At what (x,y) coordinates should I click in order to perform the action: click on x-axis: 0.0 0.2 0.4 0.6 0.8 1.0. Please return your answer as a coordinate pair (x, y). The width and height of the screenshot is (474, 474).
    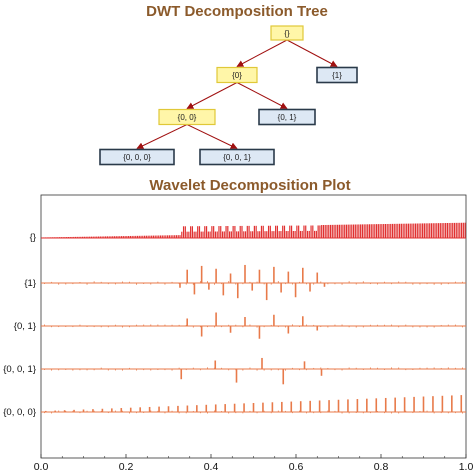
    Looking at the image, I should click on (254, 463).